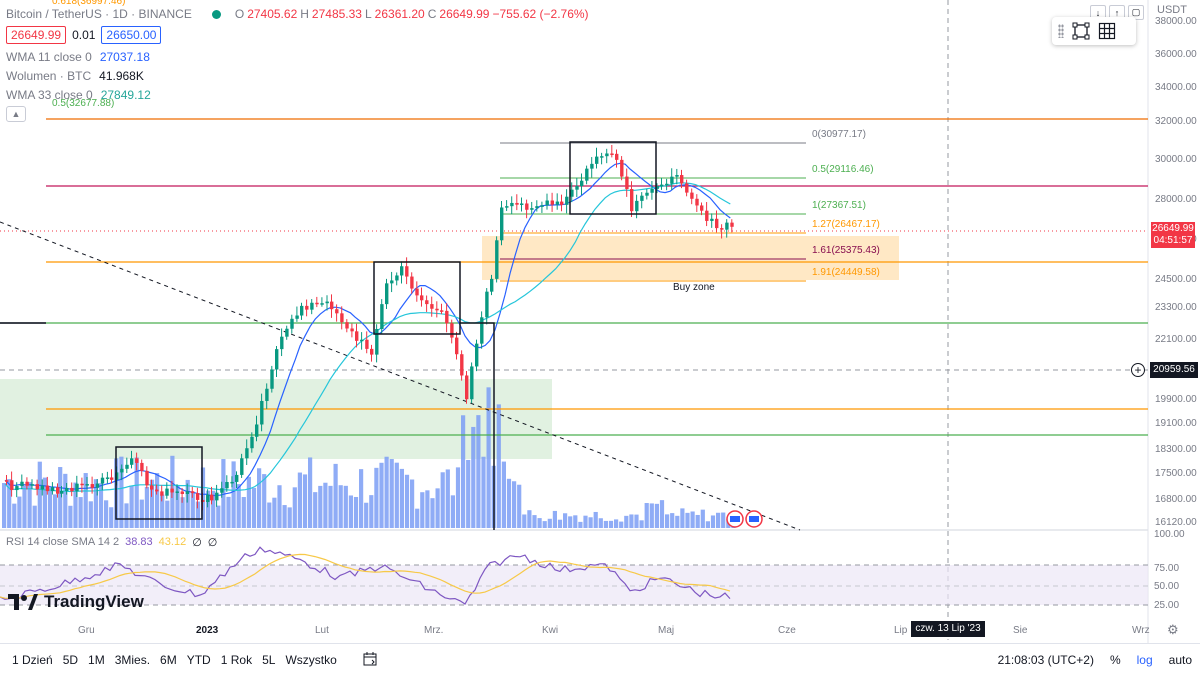 This screenshot has height=676, width=1200. I want to click on rsi-band, so click(574, 585).